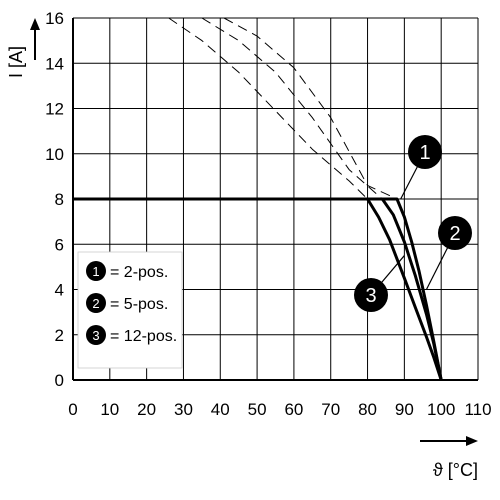  I want to click on y-tick-label: 8, so click(59, 199).